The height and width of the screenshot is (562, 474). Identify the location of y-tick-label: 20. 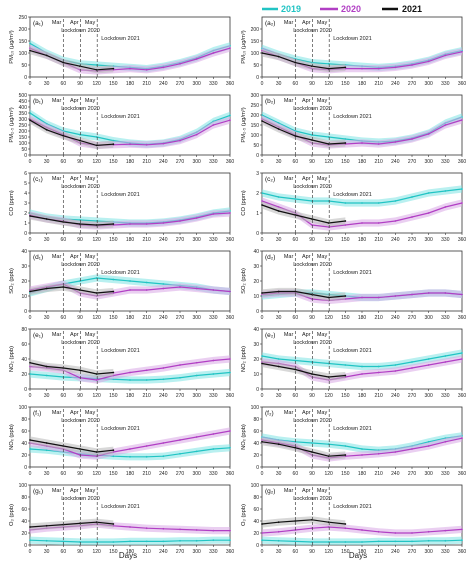
(24, 456).